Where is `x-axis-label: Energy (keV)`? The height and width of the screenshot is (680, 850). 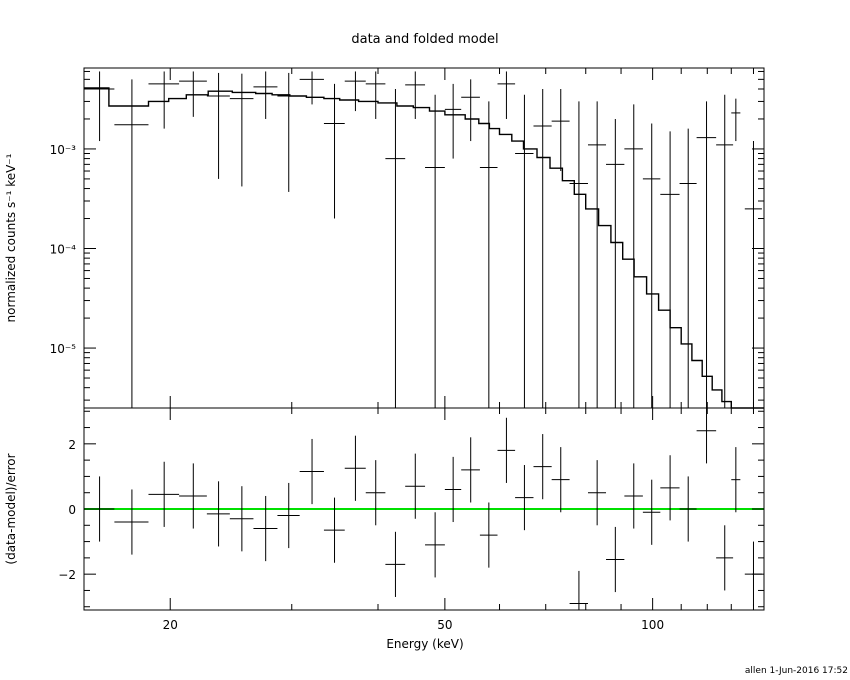 x-axis-label: Energy (keV) is located at coordinates (424, 644).